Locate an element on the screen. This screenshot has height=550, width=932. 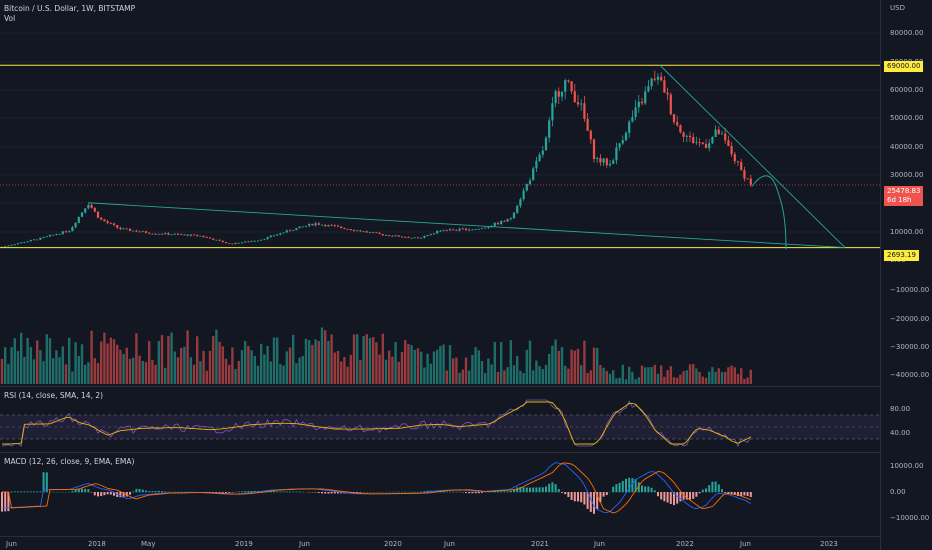
pane-separator-rsi is located at coordinates (440, 386).